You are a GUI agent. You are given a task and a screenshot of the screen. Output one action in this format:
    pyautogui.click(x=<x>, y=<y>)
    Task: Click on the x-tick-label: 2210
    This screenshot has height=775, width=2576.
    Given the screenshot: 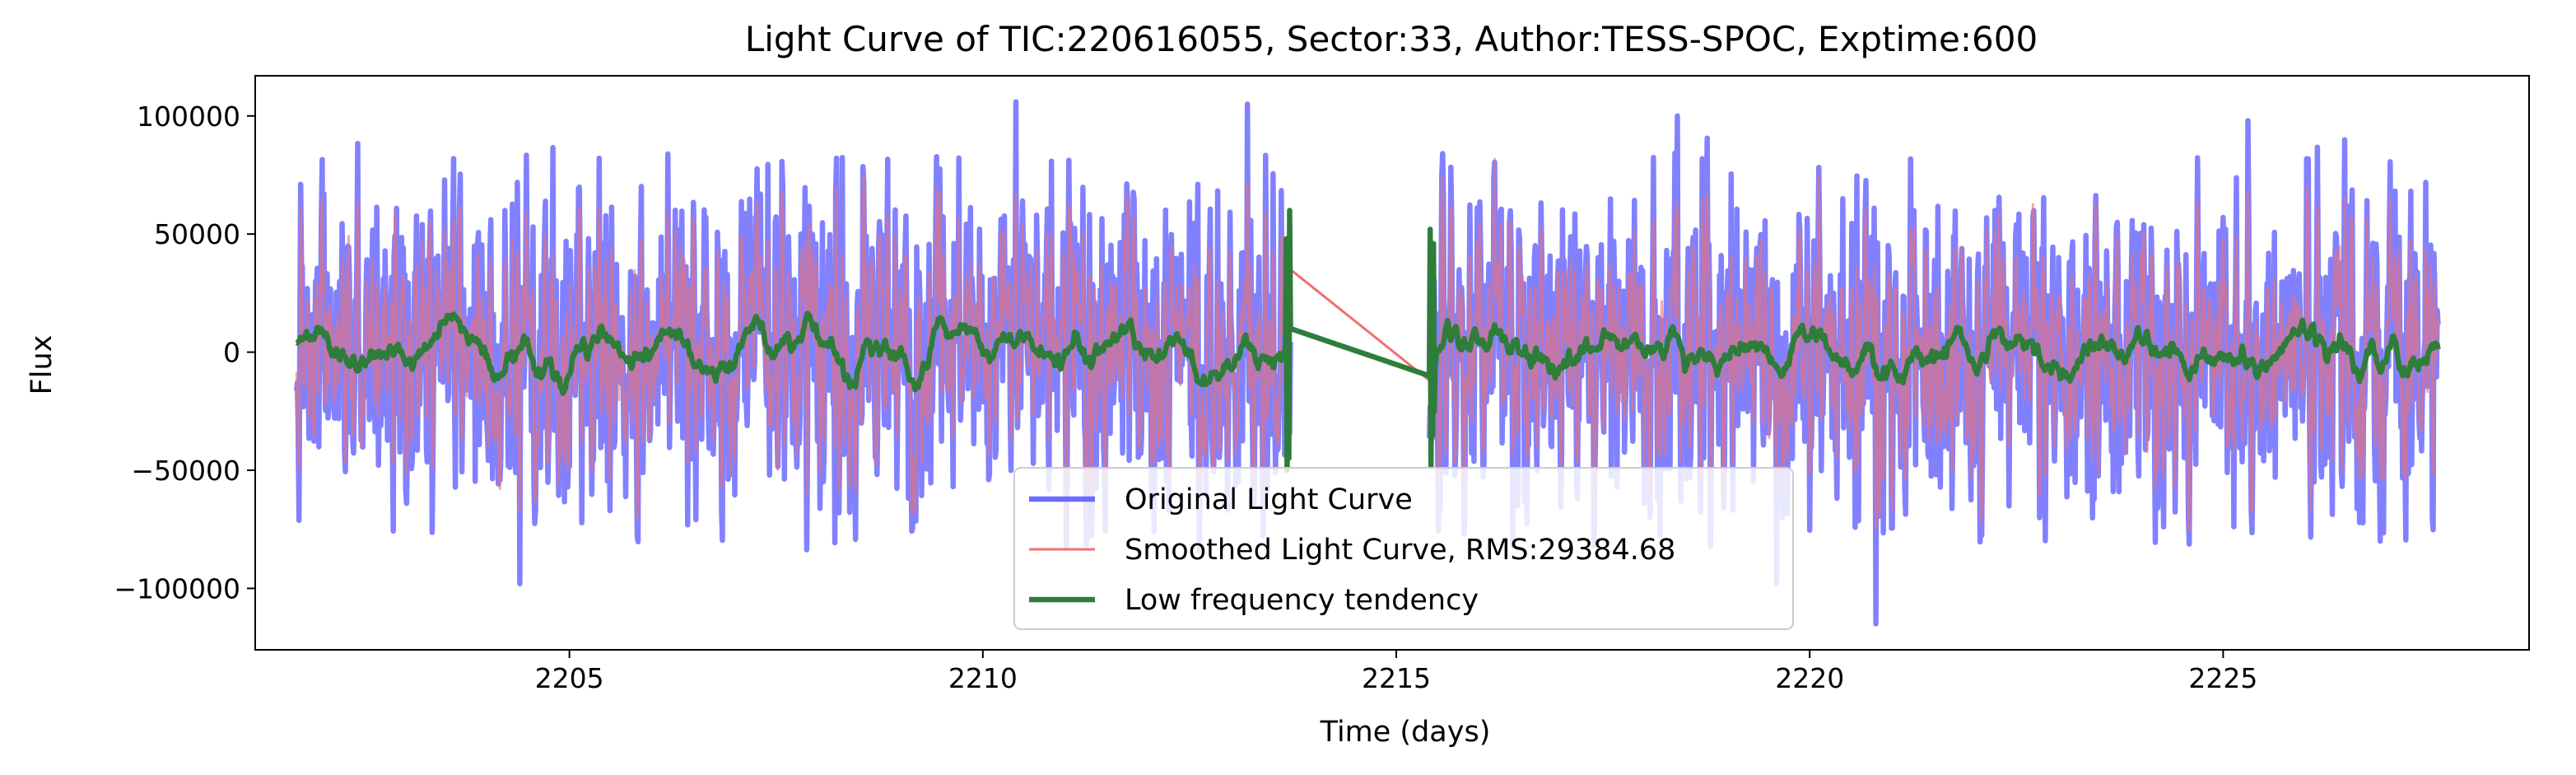 What is the action you would take?
    pyautogui.click(x=983, y=678)
    